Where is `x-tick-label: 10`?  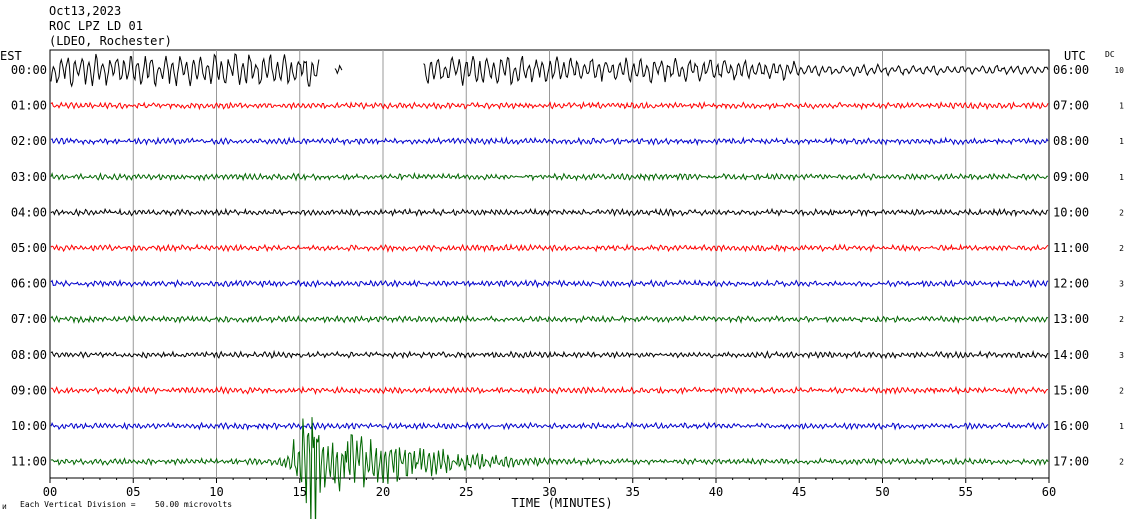
x-tick-label: 10 is located at coordinates (216, 492).